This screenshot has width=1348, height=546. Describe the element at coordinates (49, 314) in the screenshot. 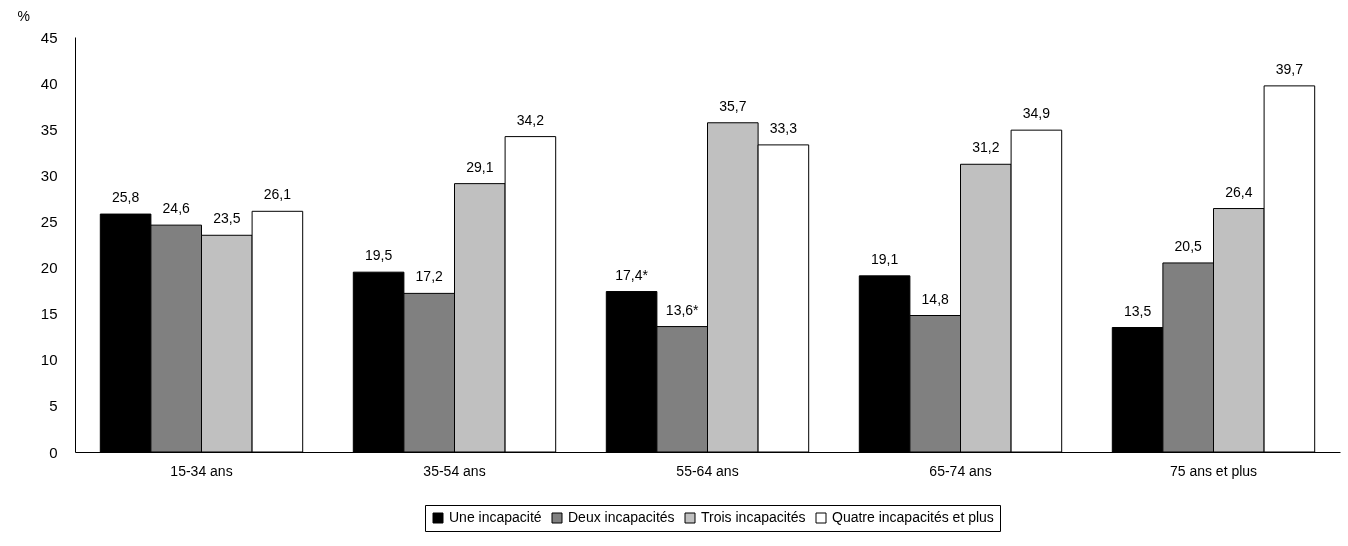

I see `y-tick-label: 15` at that location.